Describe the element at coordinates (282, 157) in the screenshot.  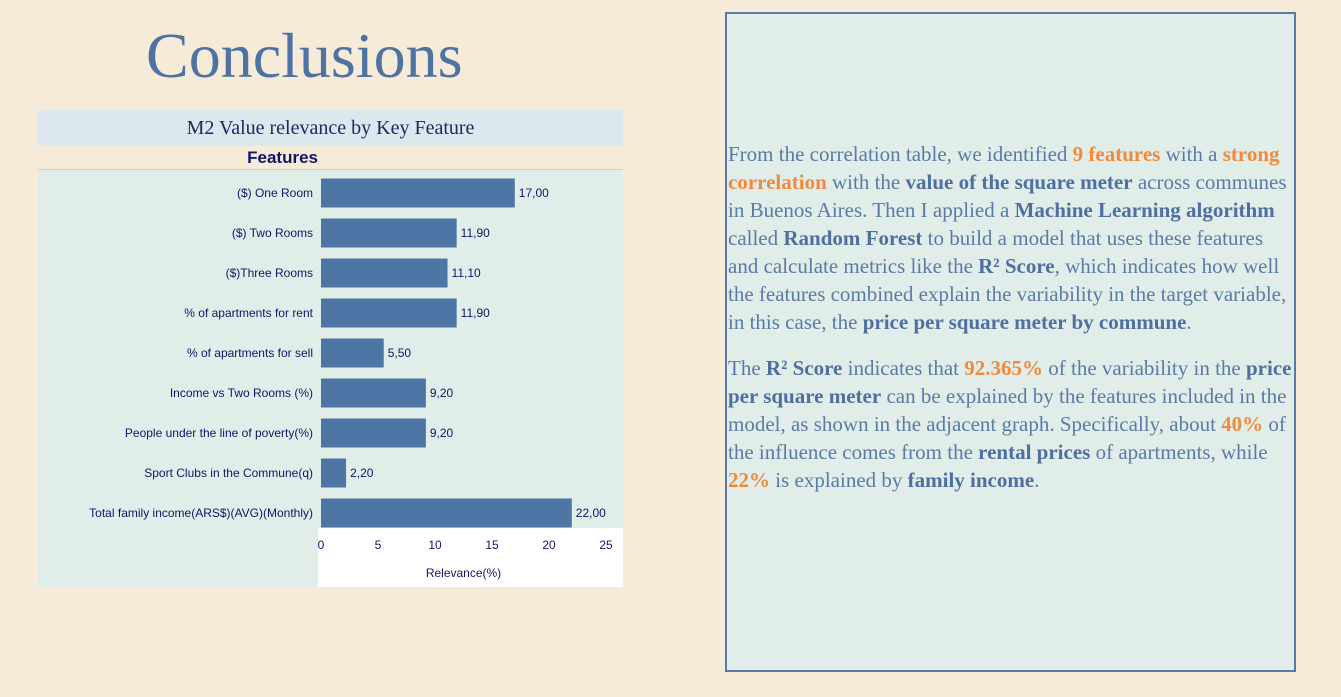
I see `category-header: Features` at that location.